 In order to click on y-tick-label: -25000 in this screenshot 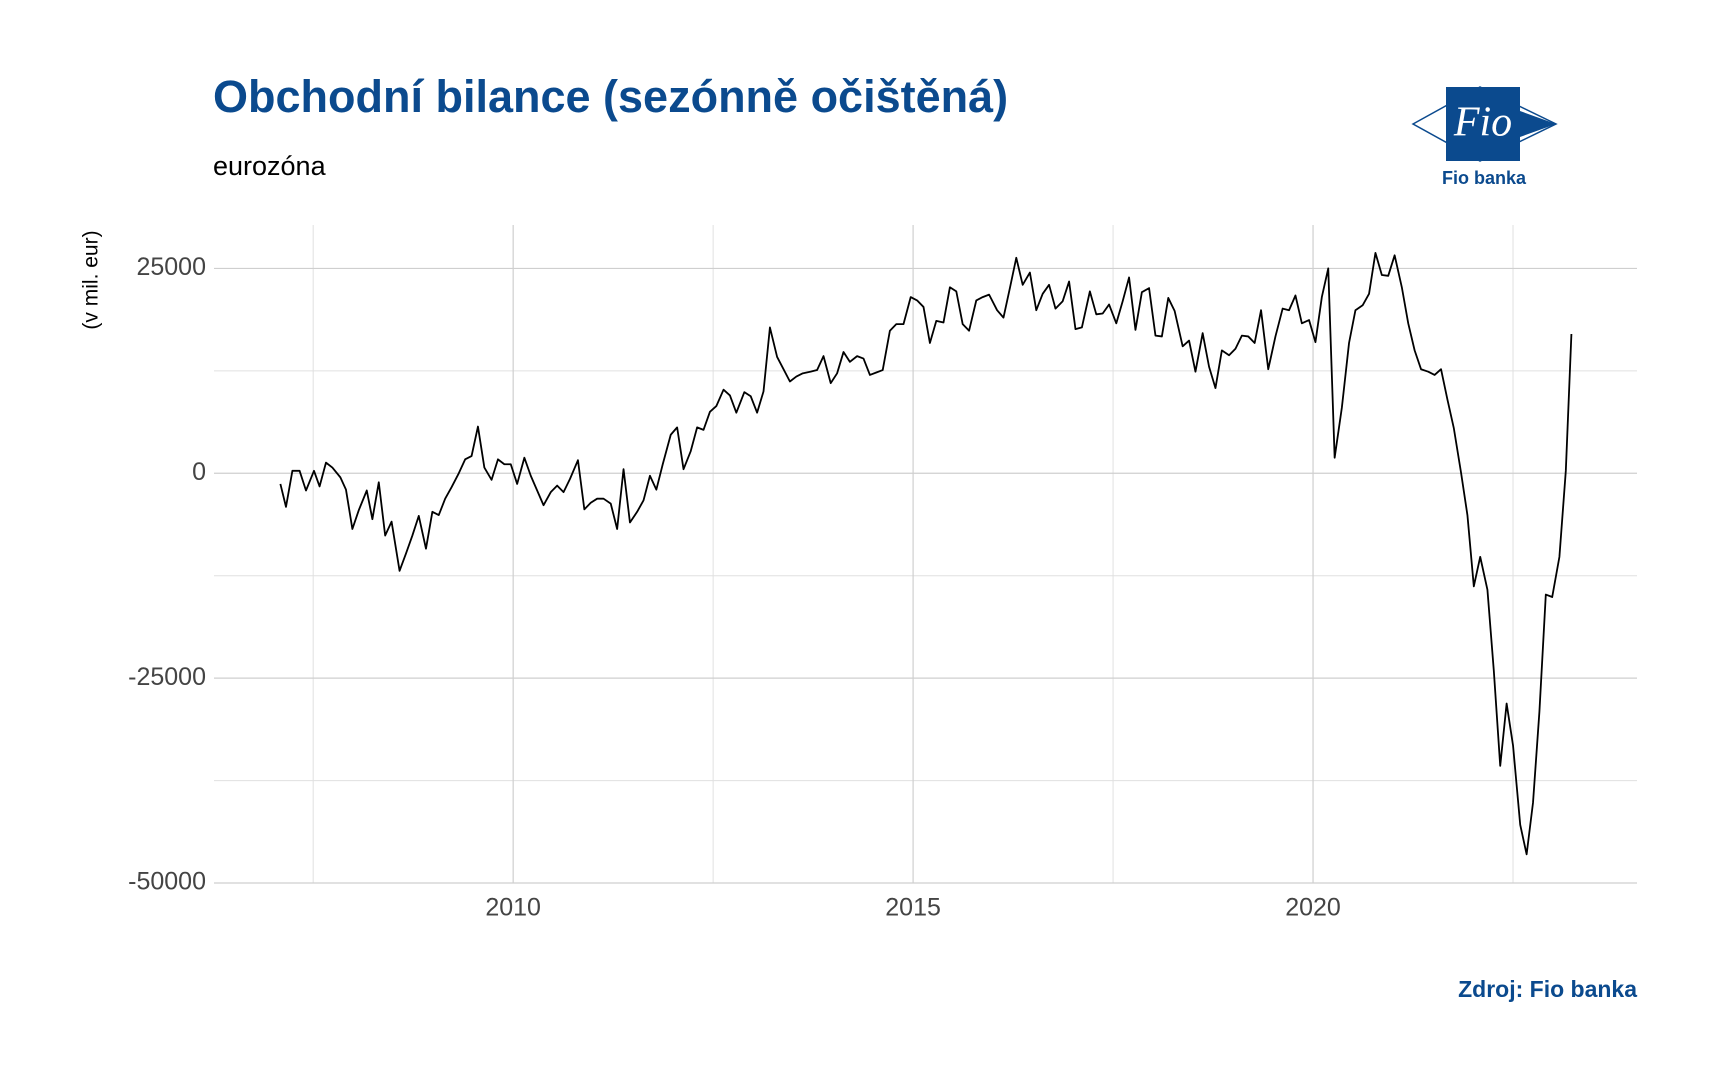, I will do `click(167, 677)`.